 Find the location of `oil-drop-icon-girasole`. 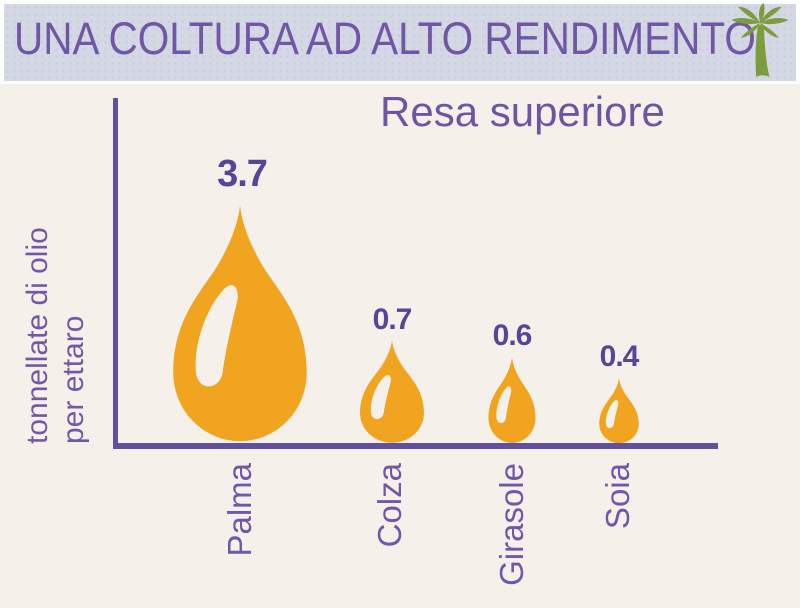

oil-drop-icon-girasole is located at coordinates (512, 400).